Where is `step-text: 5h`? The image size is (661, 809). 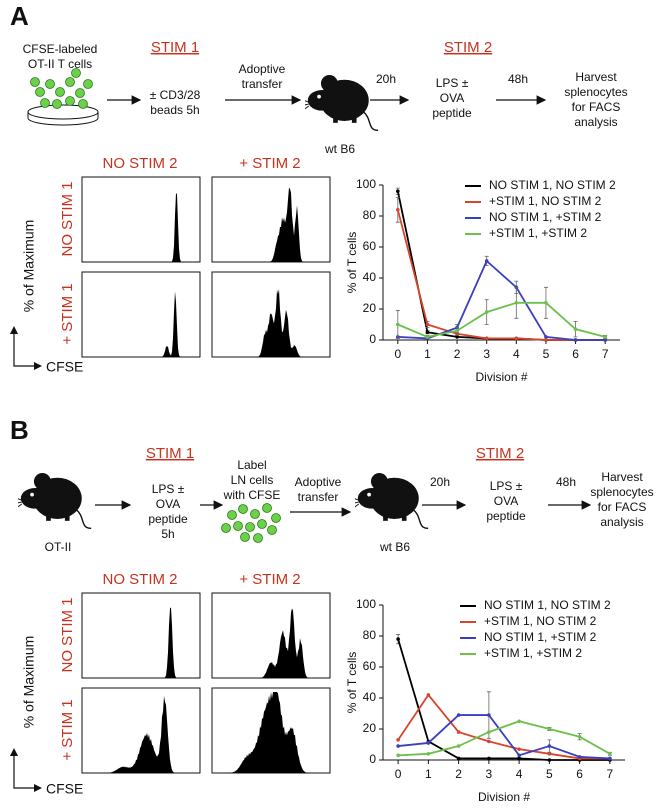
step-text: 5h is located at coordinates (167, 534).